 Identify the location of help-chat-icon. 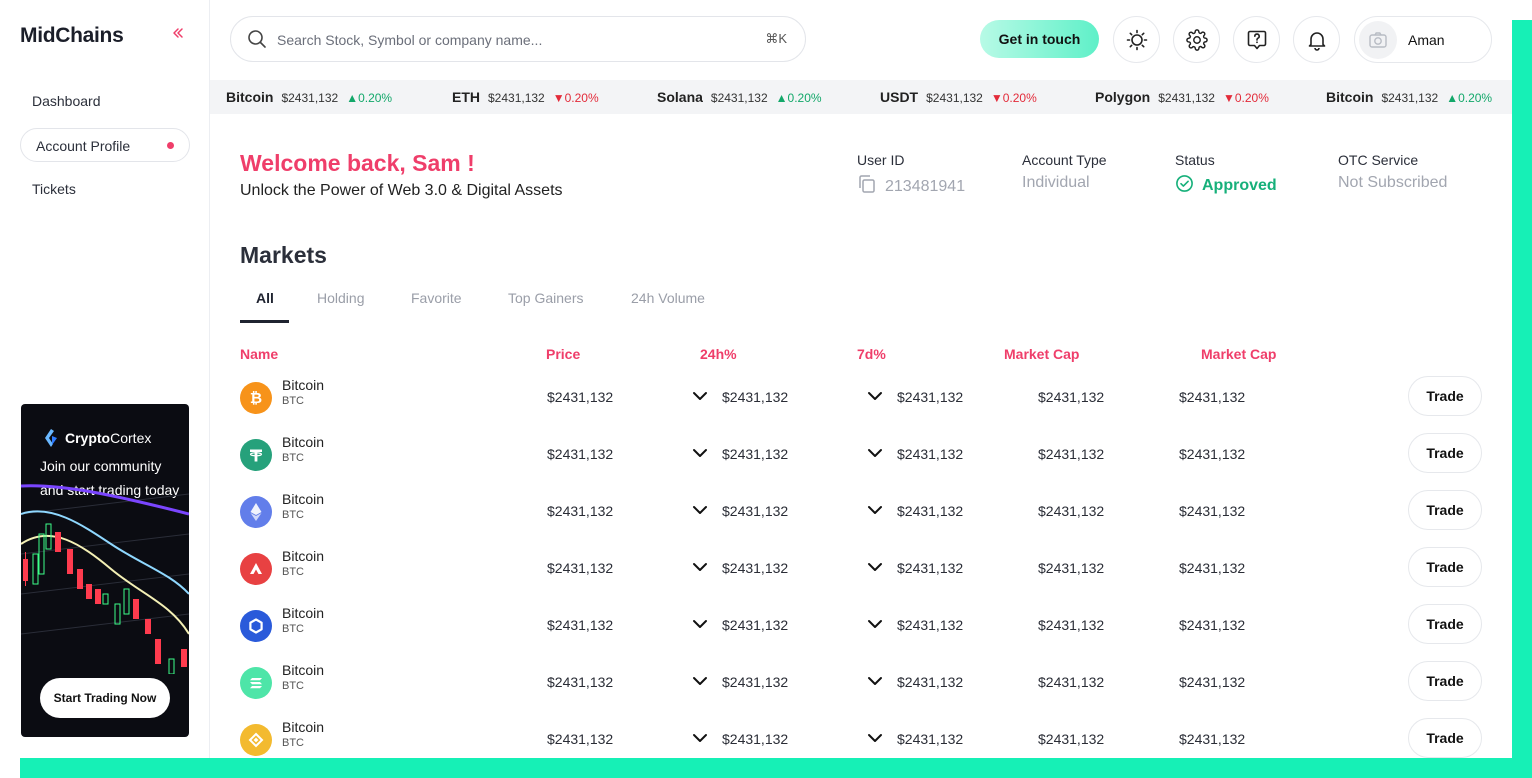
(1256, 39).